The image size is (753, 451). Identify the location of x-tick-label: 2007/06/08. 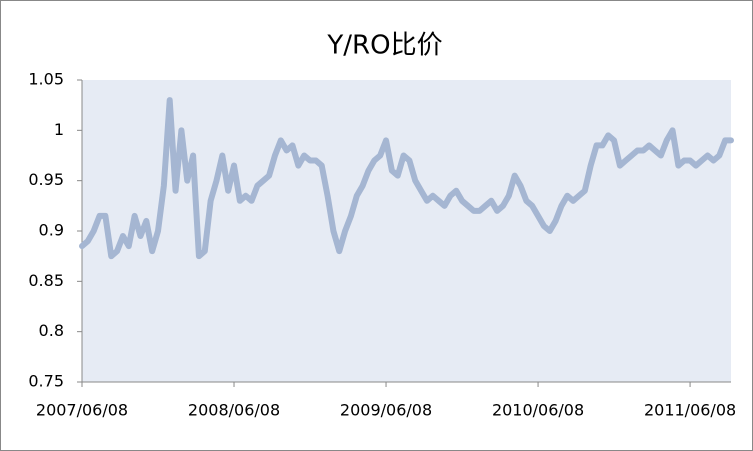
(82, 410).